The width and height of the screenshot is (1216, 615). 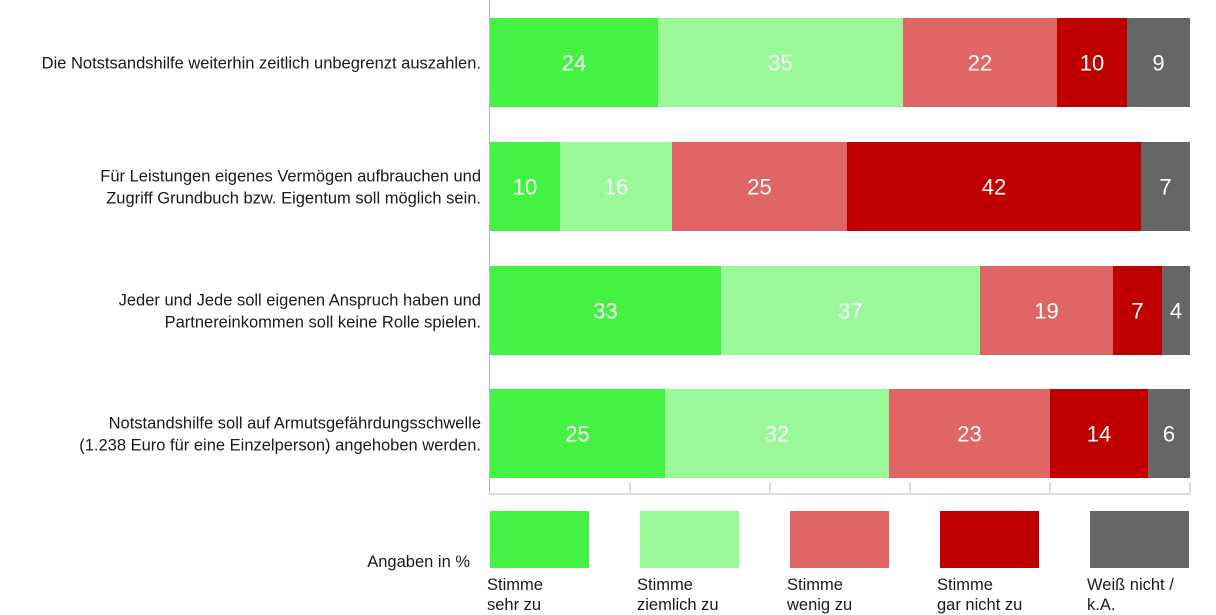 I want to click on bar-value-label: 19, so click(x=1046, y=311).